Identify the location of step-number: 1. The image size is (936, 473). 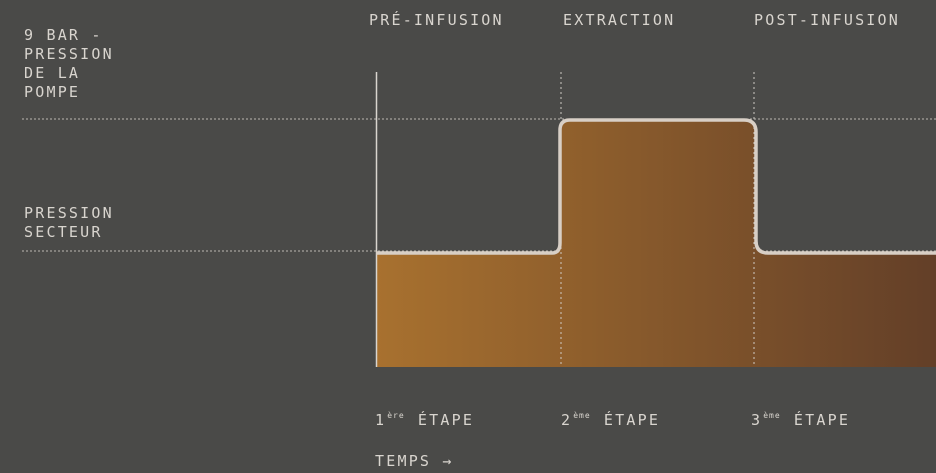
(381, 420).